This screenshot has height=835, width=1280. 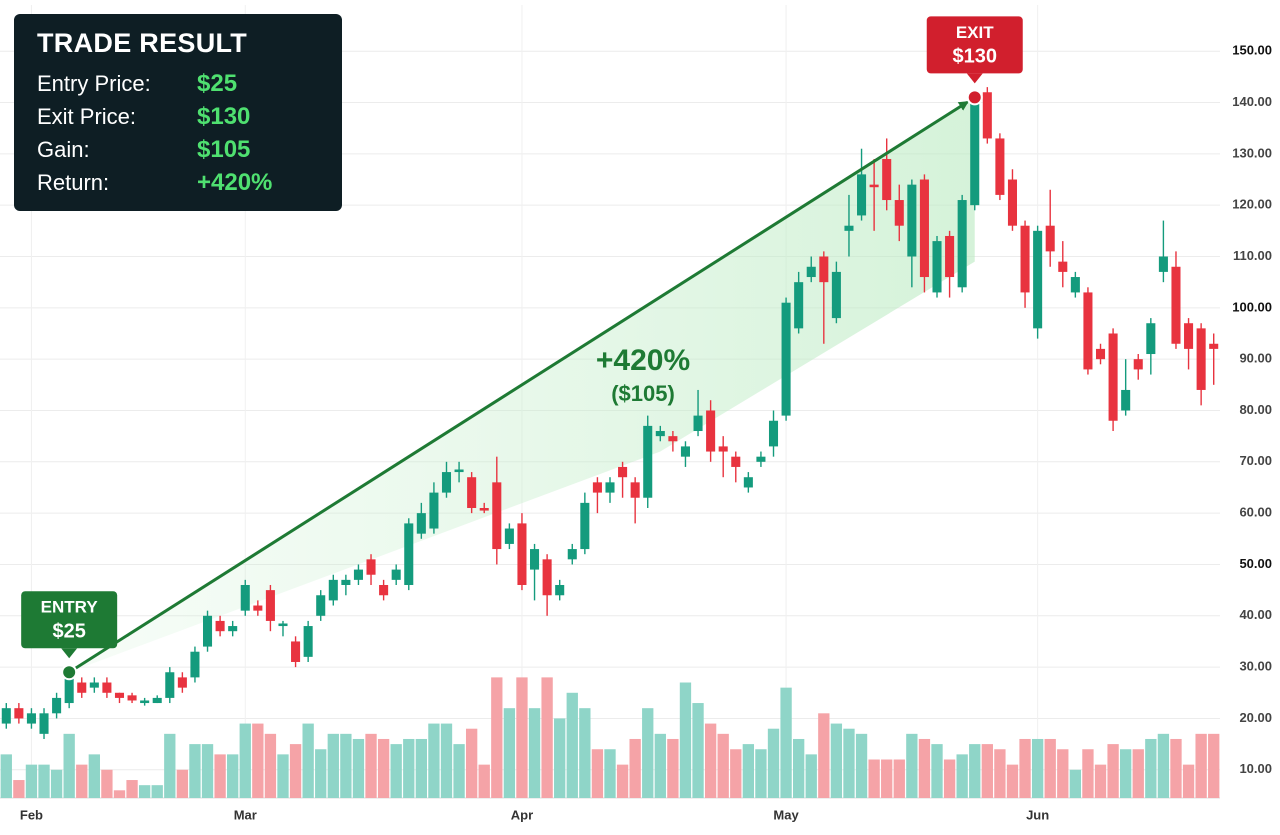 I want to click on y-tick-label: 90.00, so click(x=1255, y=358).